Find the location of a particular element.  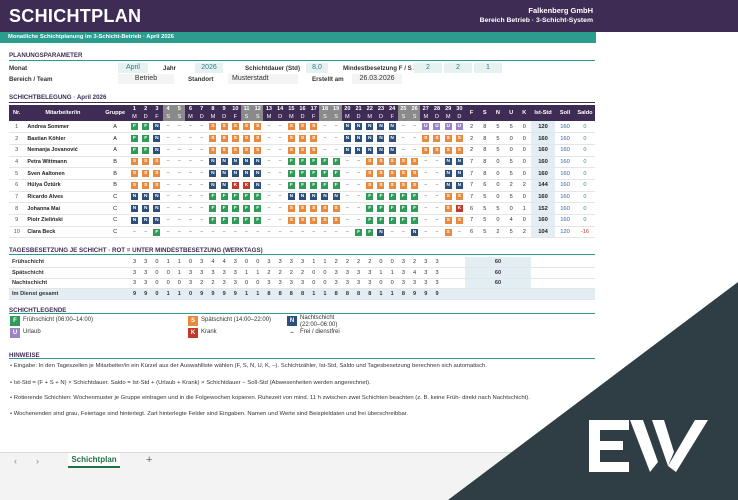

erstellt-field: 26.03.2026 is located at coordinates (377, 79).